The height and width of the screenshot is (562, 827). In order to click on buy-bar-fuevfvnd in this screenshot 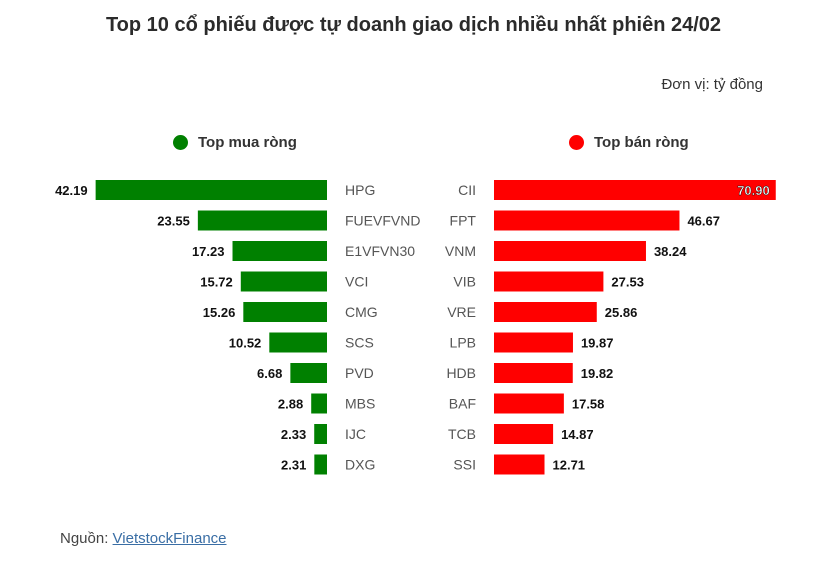, I will do `click(262, 220)`.